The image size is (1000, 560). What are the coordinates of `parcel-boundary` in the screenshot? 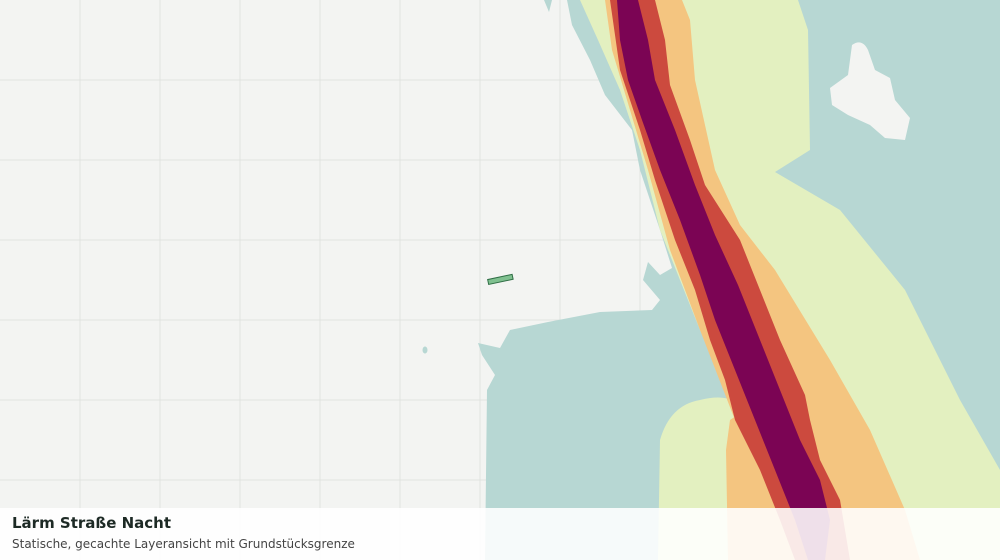 It's located at (500, 279).